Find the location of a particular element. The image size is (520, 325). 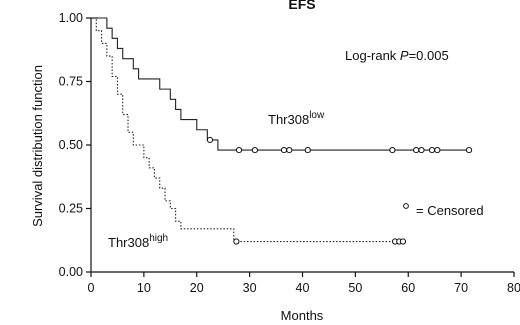

series-label-high: Thr308high is located at coordinates (138, 241).